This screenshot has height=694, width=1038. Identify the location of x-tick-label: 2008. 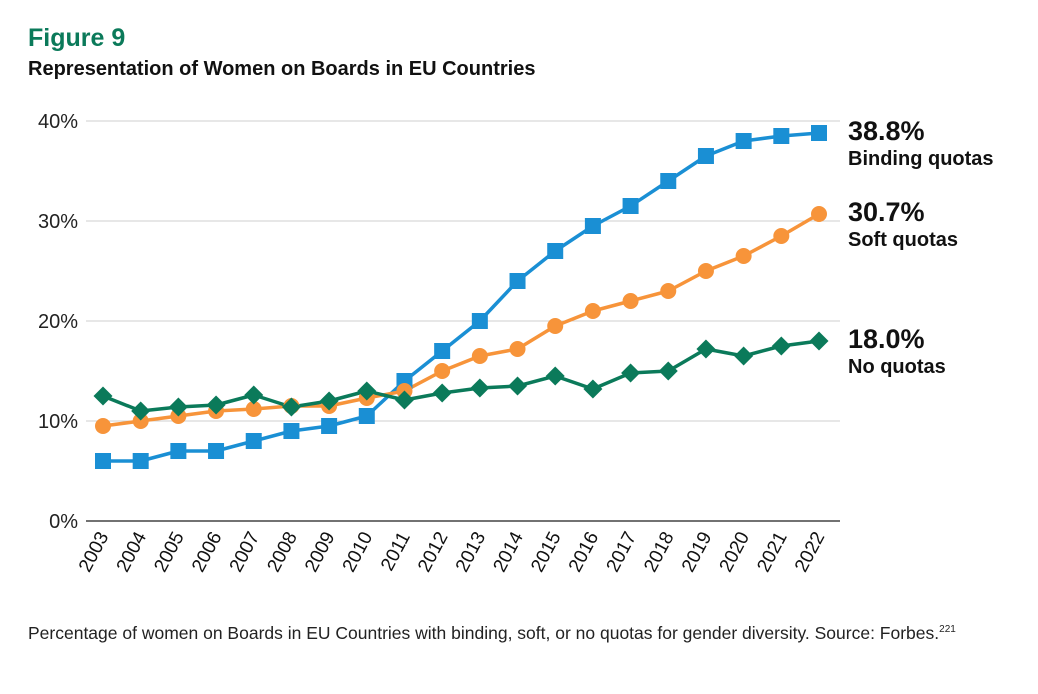
(282, 551).